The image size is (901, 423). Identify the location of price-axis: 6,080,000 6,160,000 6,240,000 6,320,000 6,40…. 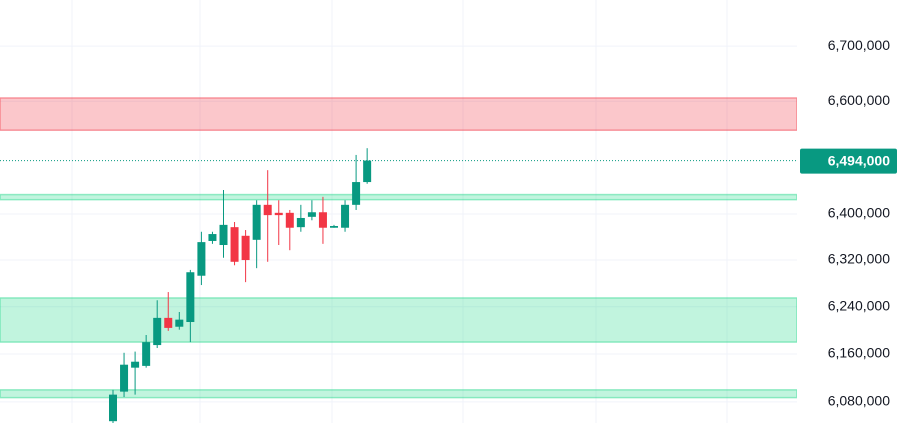
(848, 223).